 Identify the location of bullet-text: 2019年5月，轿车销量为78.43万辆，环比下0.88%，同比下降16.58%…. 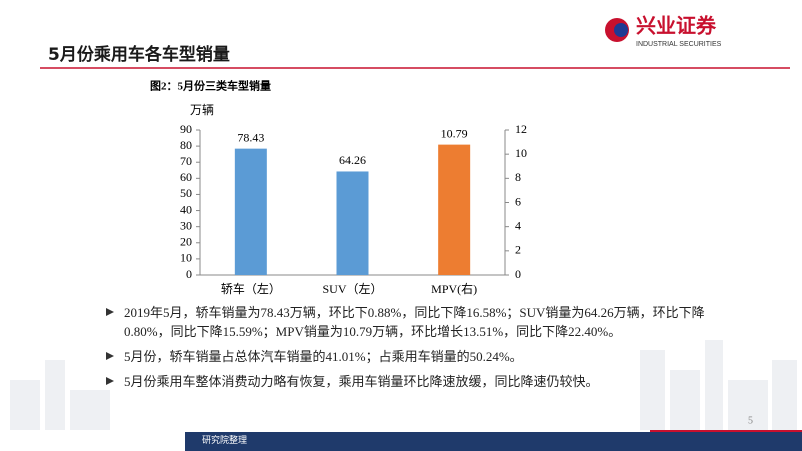
(414, 322).